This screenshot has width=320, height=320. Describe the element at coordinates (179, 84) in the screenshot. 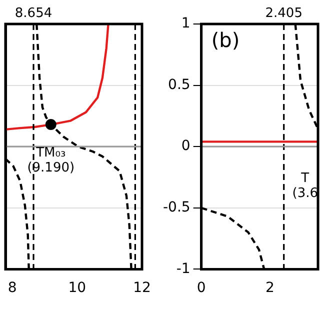

I see `y-tick-label: 0.5` at that location.